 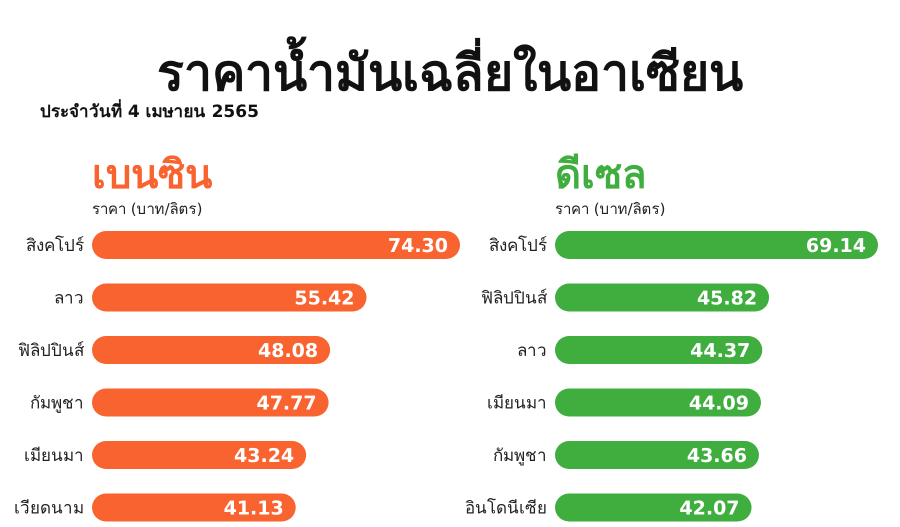 I want to click on data-label: 43.66, so click(x=716, y=456).